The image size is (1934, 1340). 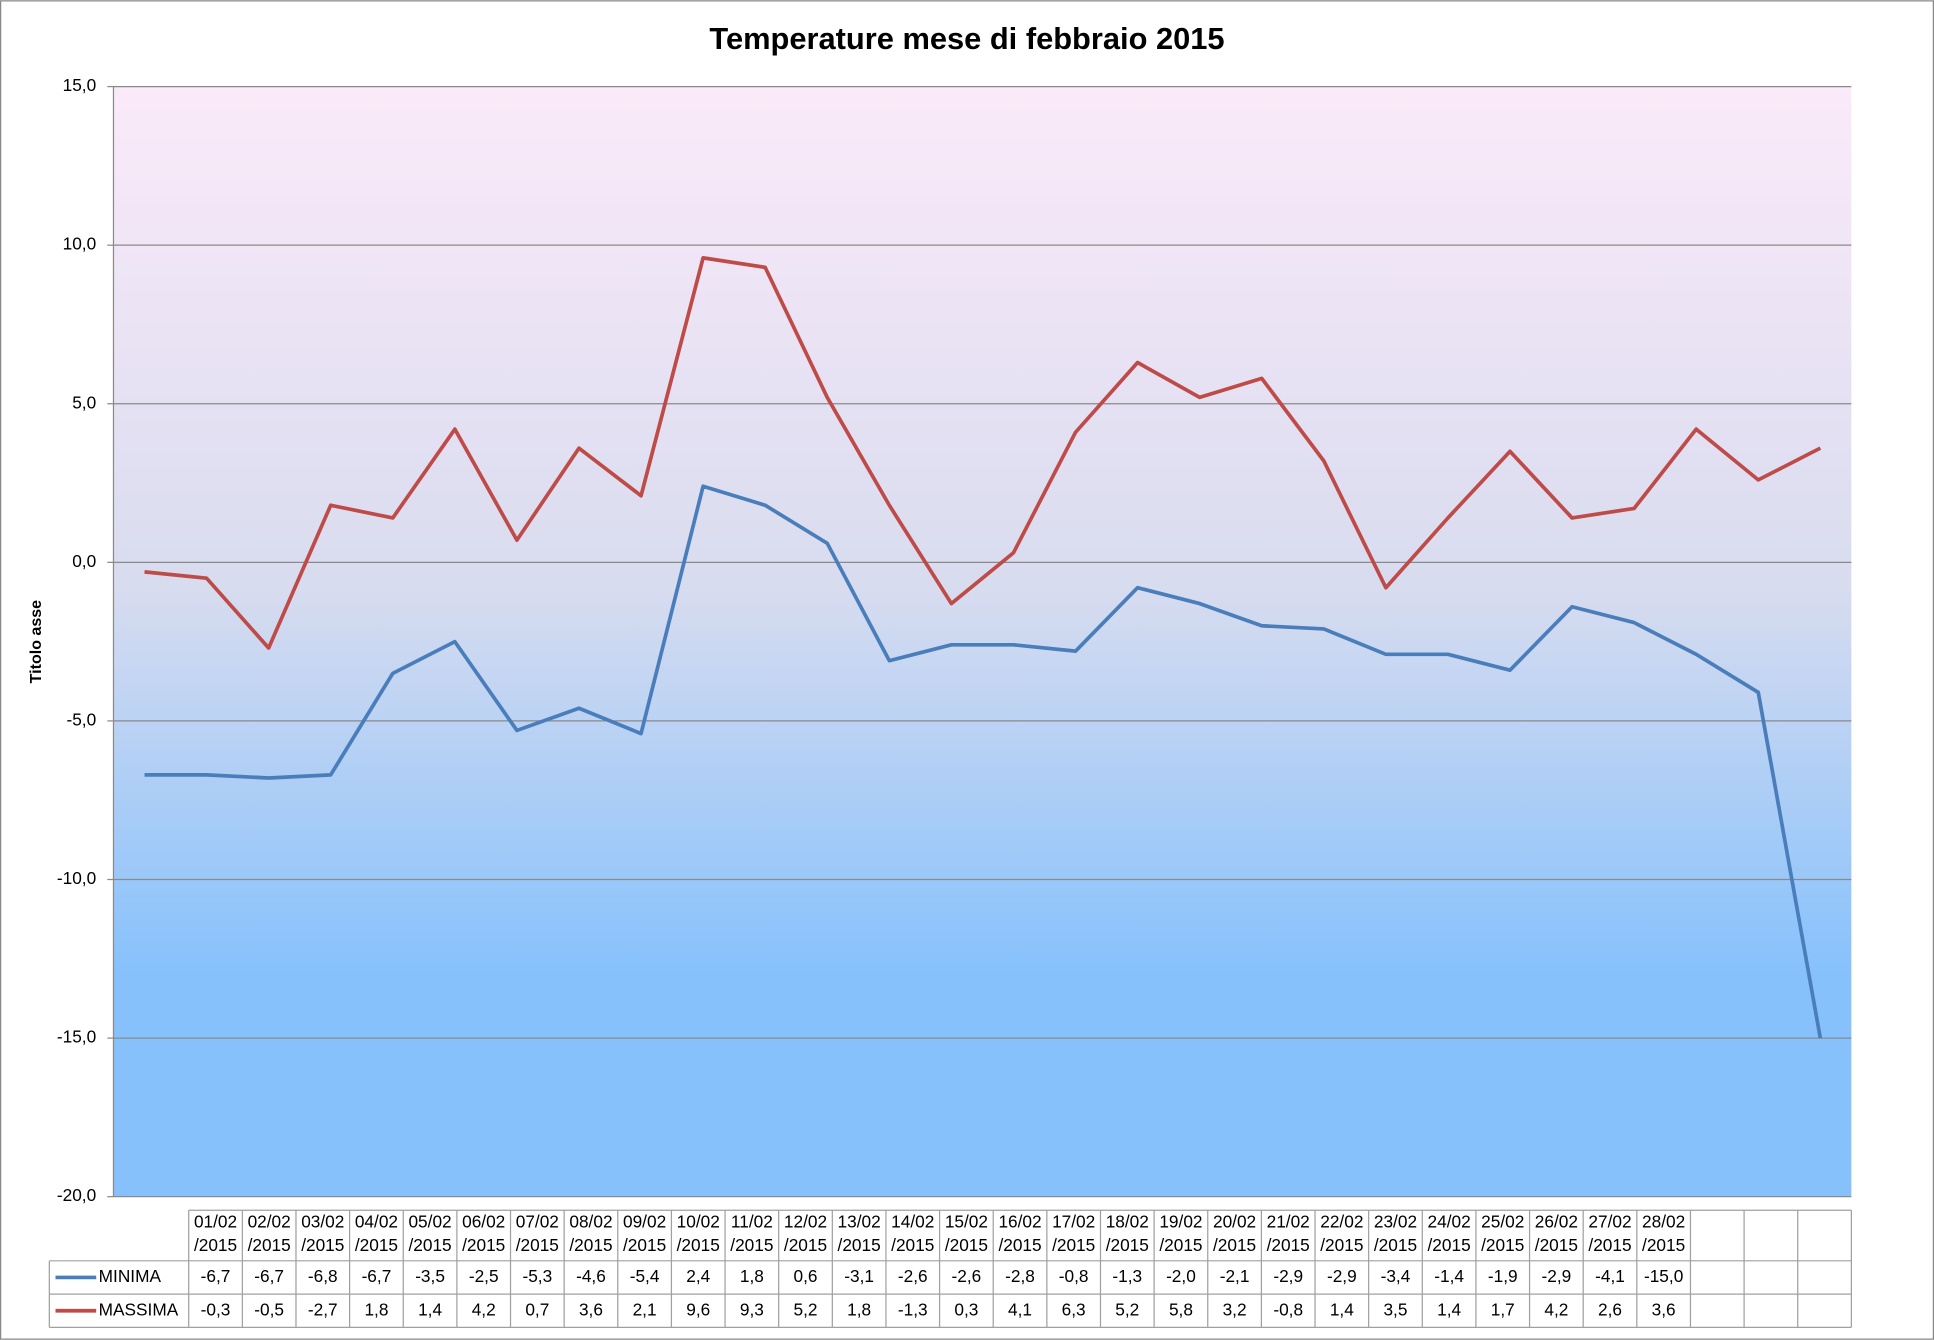 What do you see at coordinates (36, 641) in the screenshot?
I see `y-axis-title: Titolo asse` at bounding box center [36, 641].